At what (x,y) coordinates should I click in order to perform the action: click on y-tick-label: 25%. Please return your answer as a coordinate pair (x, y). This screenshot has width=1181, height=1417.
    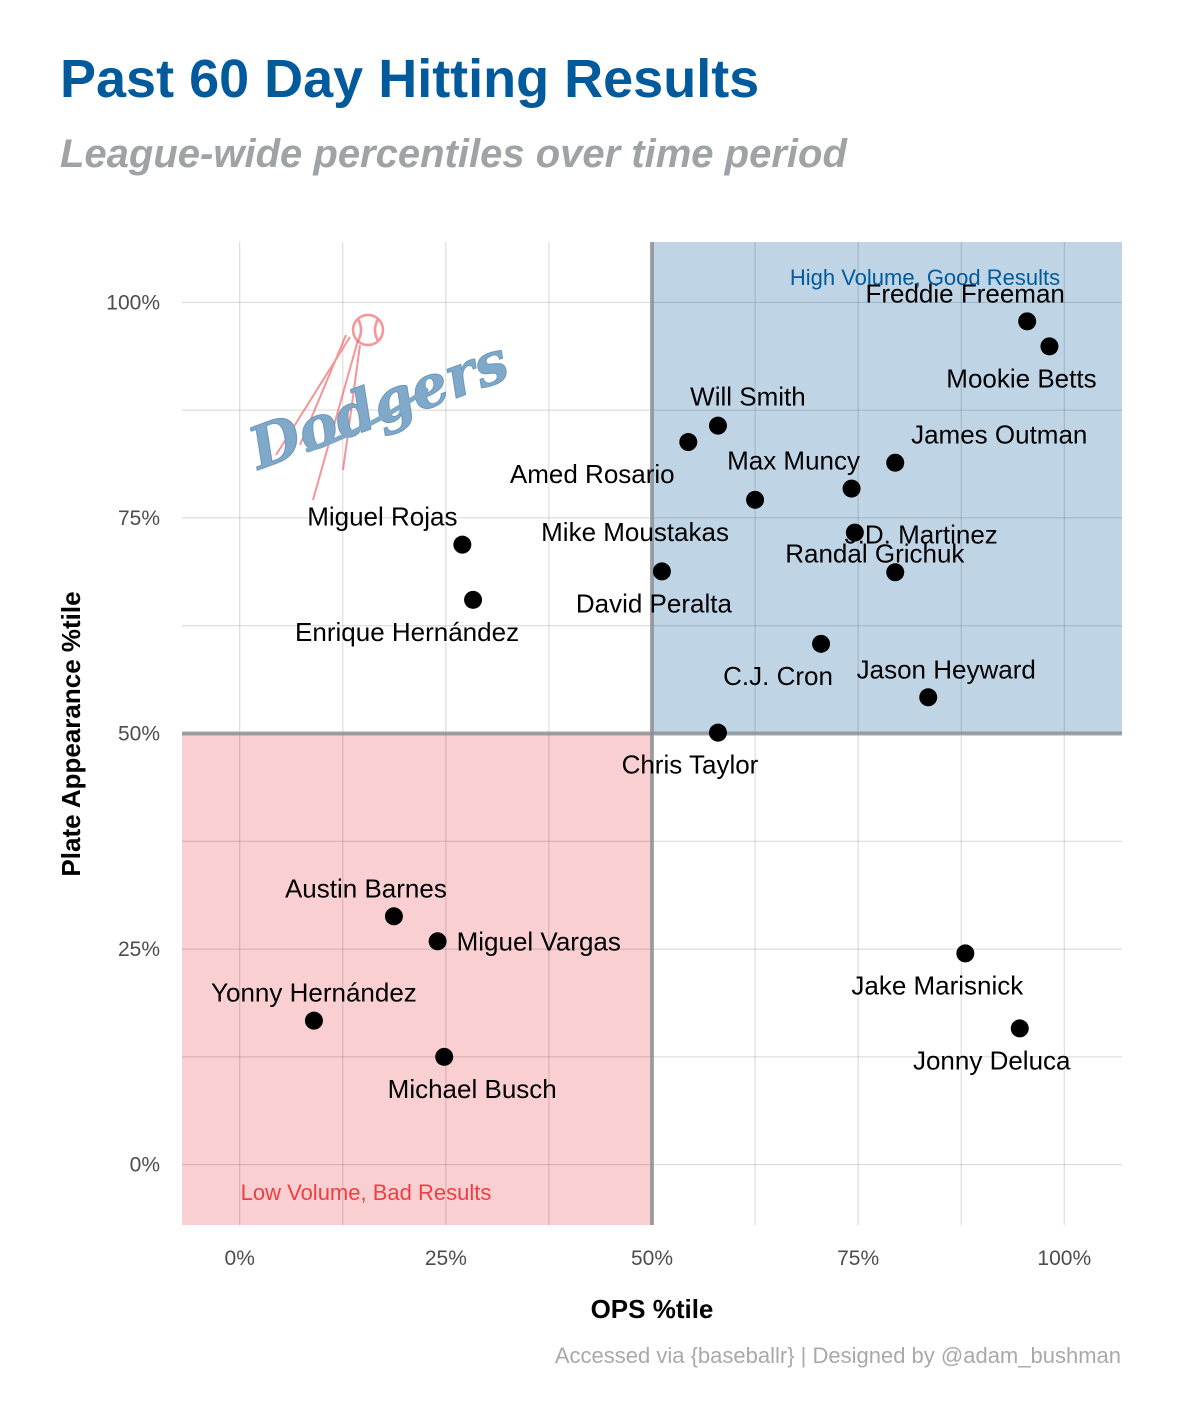
    Looking at the image, I should click on (139, 949).